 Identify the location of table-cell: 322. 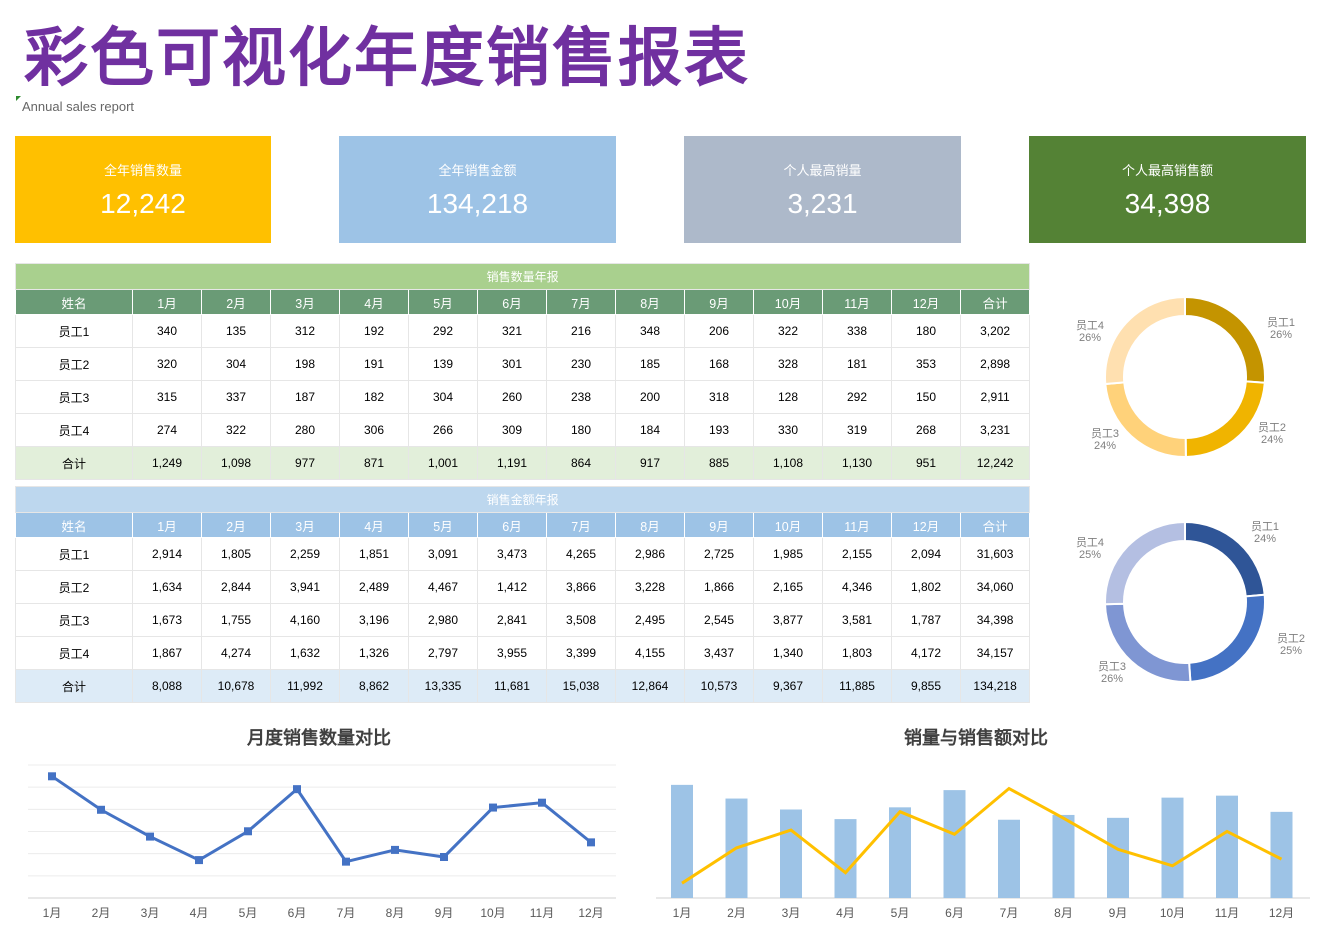
(788, 331).